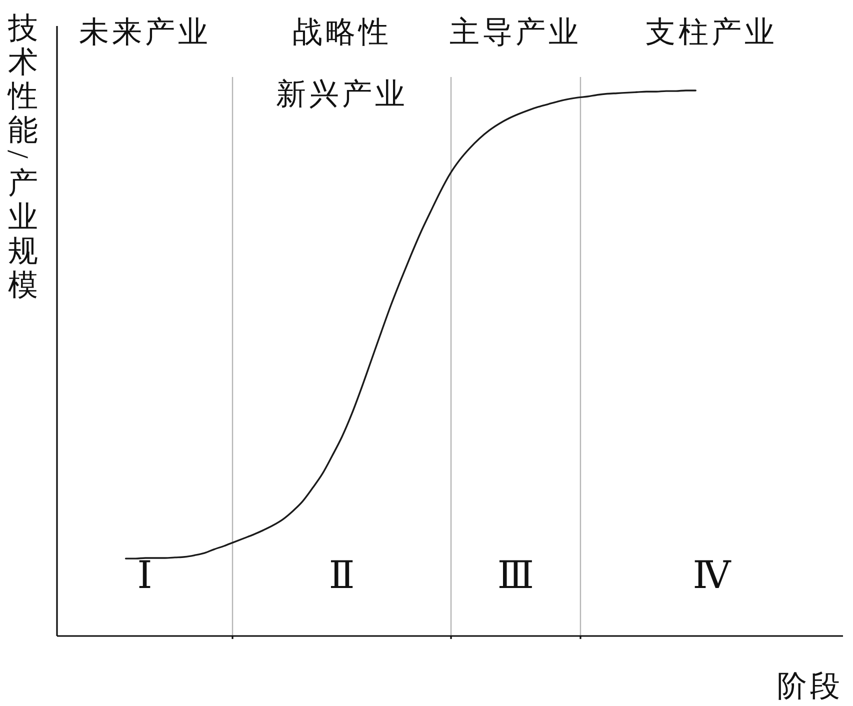  I want to click on annotation: Ⅲ, so click(515, 575).